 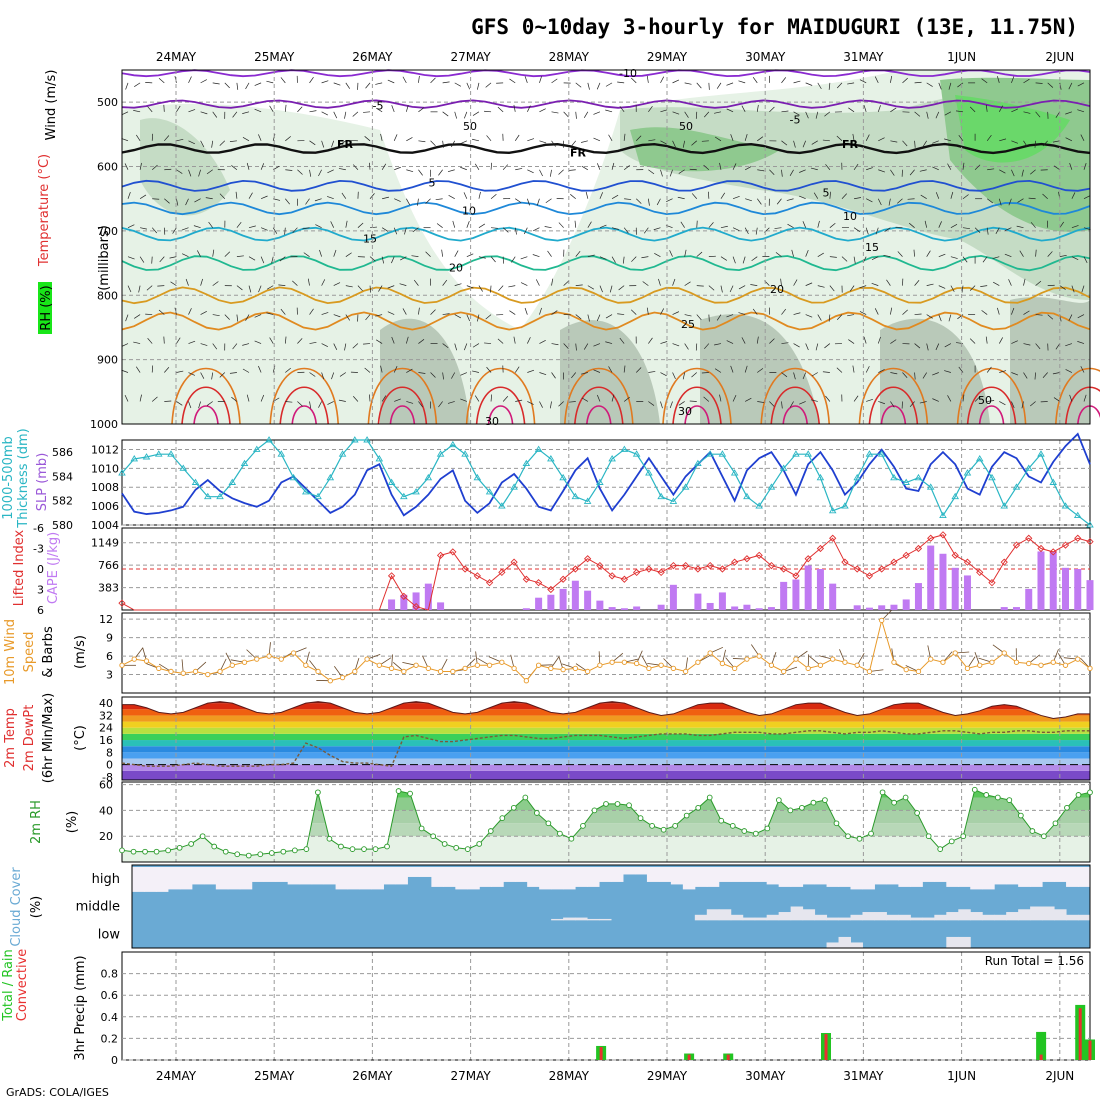 What do you see at coordinates (106, 785) in the screenshot?
I see `rh-tick-label: 60` at bounding box center [106, 785].